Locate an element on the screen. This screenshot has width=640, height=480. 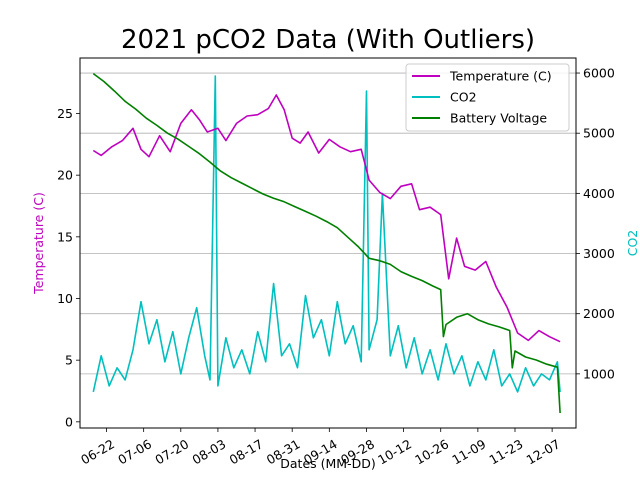
chart-title: 2021 pCO2 Data (With Outliers) is located at coordinates (328, 40).